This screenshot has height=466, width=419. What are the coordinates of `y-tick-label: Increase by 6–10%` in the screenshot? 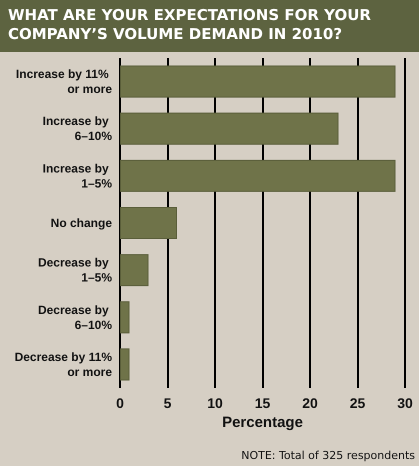 It's located at (77, 129).